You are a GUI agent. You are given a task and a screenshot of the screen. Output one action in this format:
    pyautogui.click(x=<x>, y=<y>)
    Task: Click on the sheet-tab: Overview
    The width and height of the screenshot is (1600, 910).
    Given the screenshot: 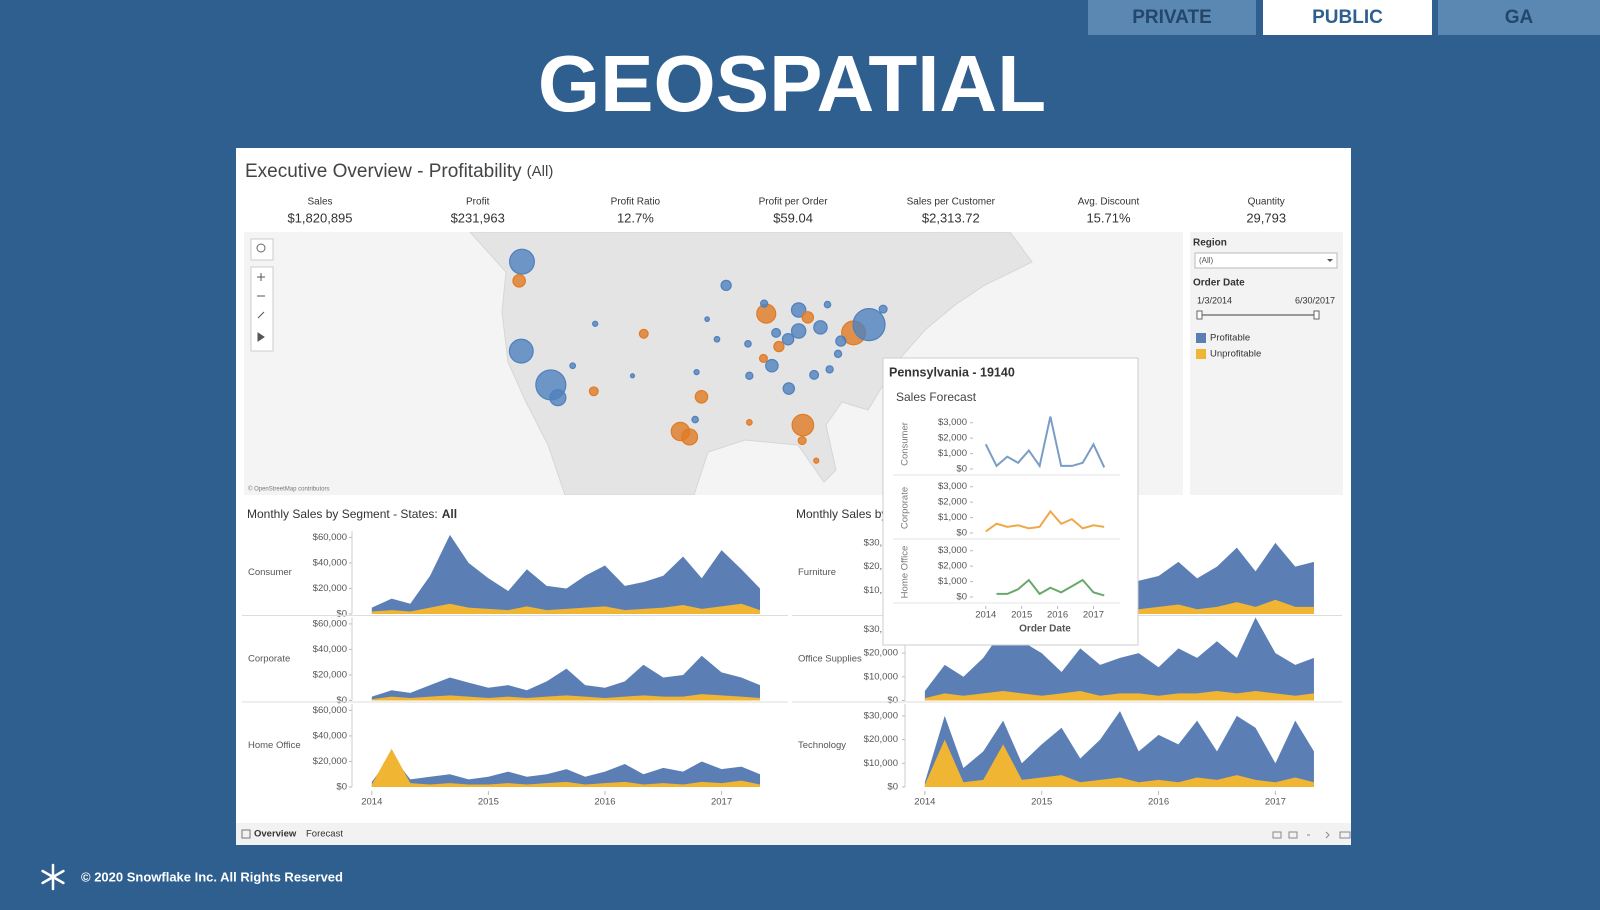 What is the action you would take?
    pyautogui.click(x=275, y=834)
    